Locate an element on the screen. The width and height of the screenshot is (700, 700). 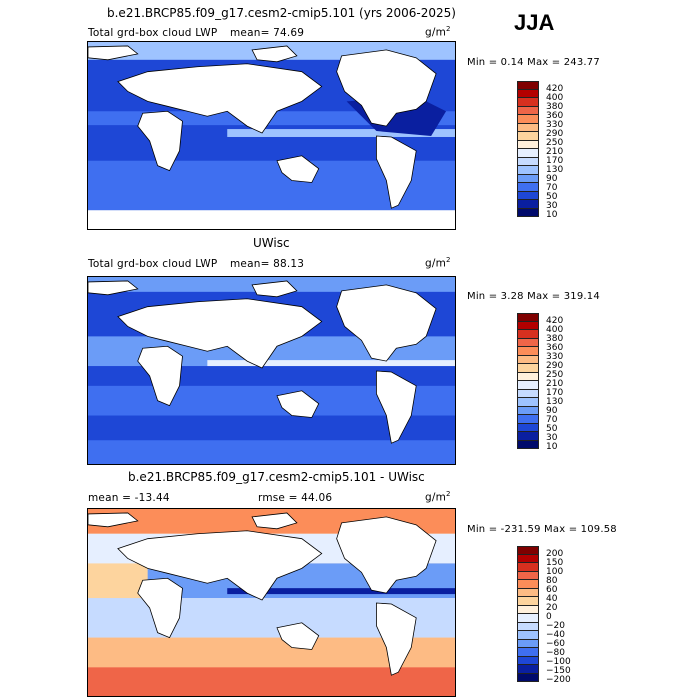
colorbar-label: −100 is located at coordinates (558, 662).